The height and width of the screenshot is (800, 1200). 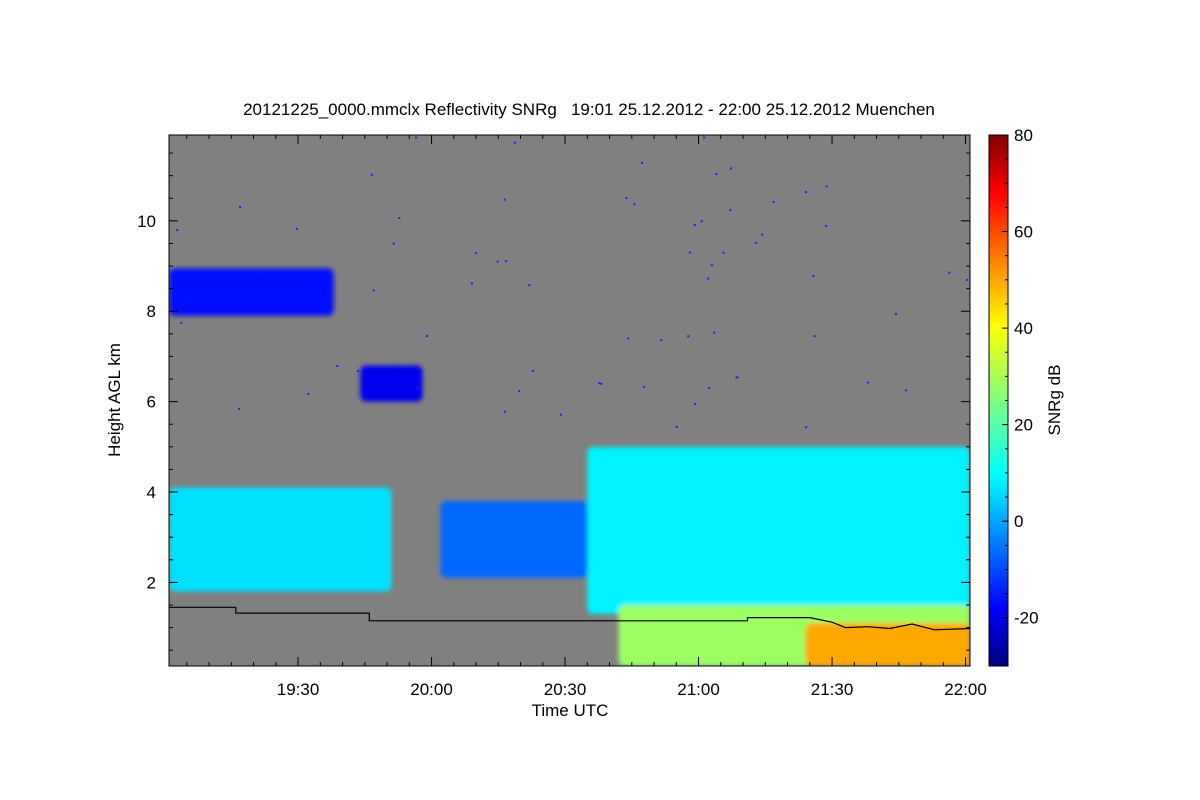 What do you see at coordinates (146, 221) in the screenshot?
I see `y-tick-label: 10` at bounding box center [146, 221].